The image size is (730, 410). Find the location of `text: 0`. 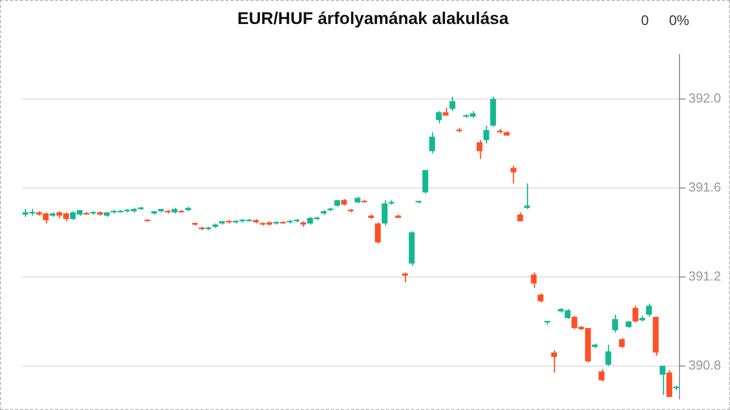

text: 0 is located at coordinates (645, 20).